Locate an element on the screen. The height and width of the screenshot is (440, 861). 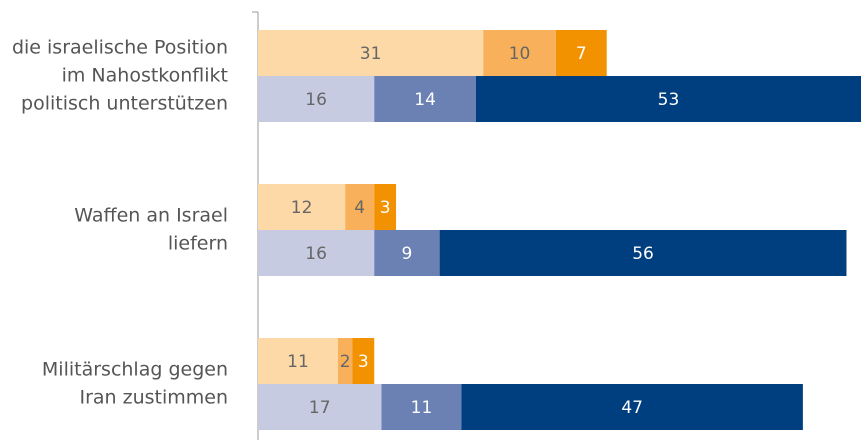
value-label: 9 is located at coordinates (407, 254).